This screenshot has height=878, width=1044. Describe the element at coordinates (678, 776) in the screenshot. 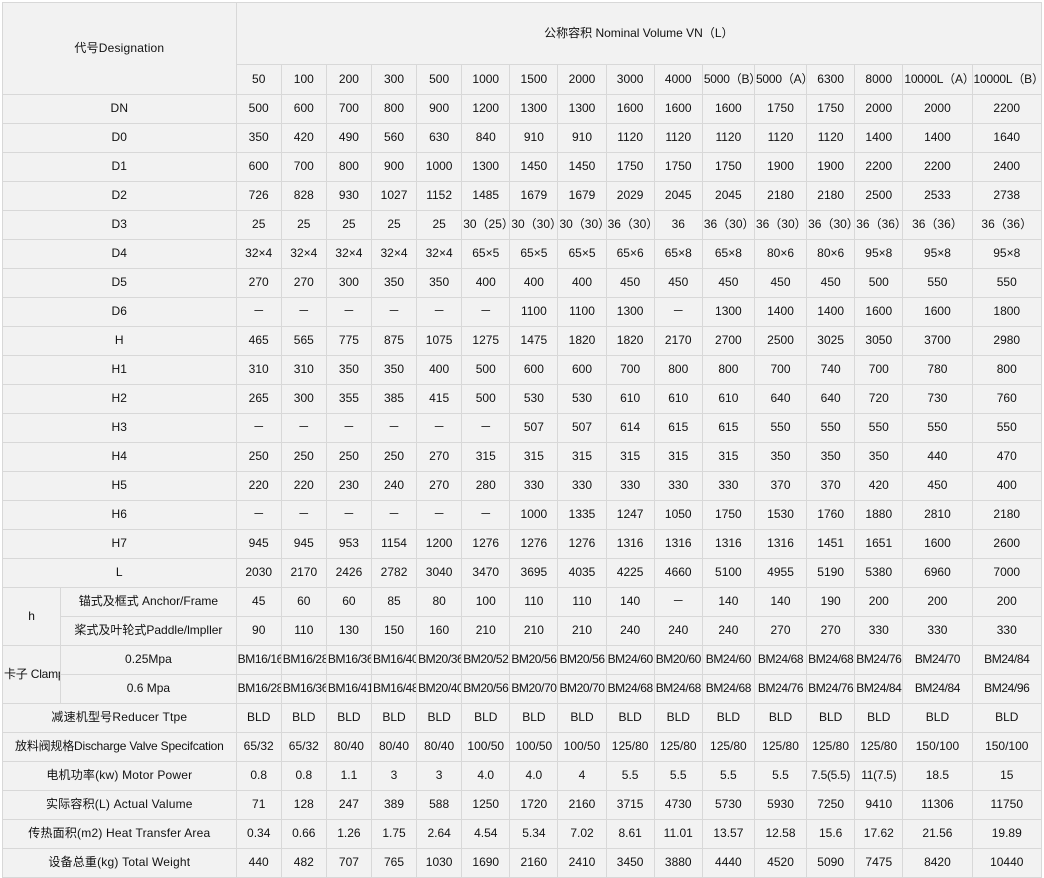

I see `data-cell: 5.5` at that location.